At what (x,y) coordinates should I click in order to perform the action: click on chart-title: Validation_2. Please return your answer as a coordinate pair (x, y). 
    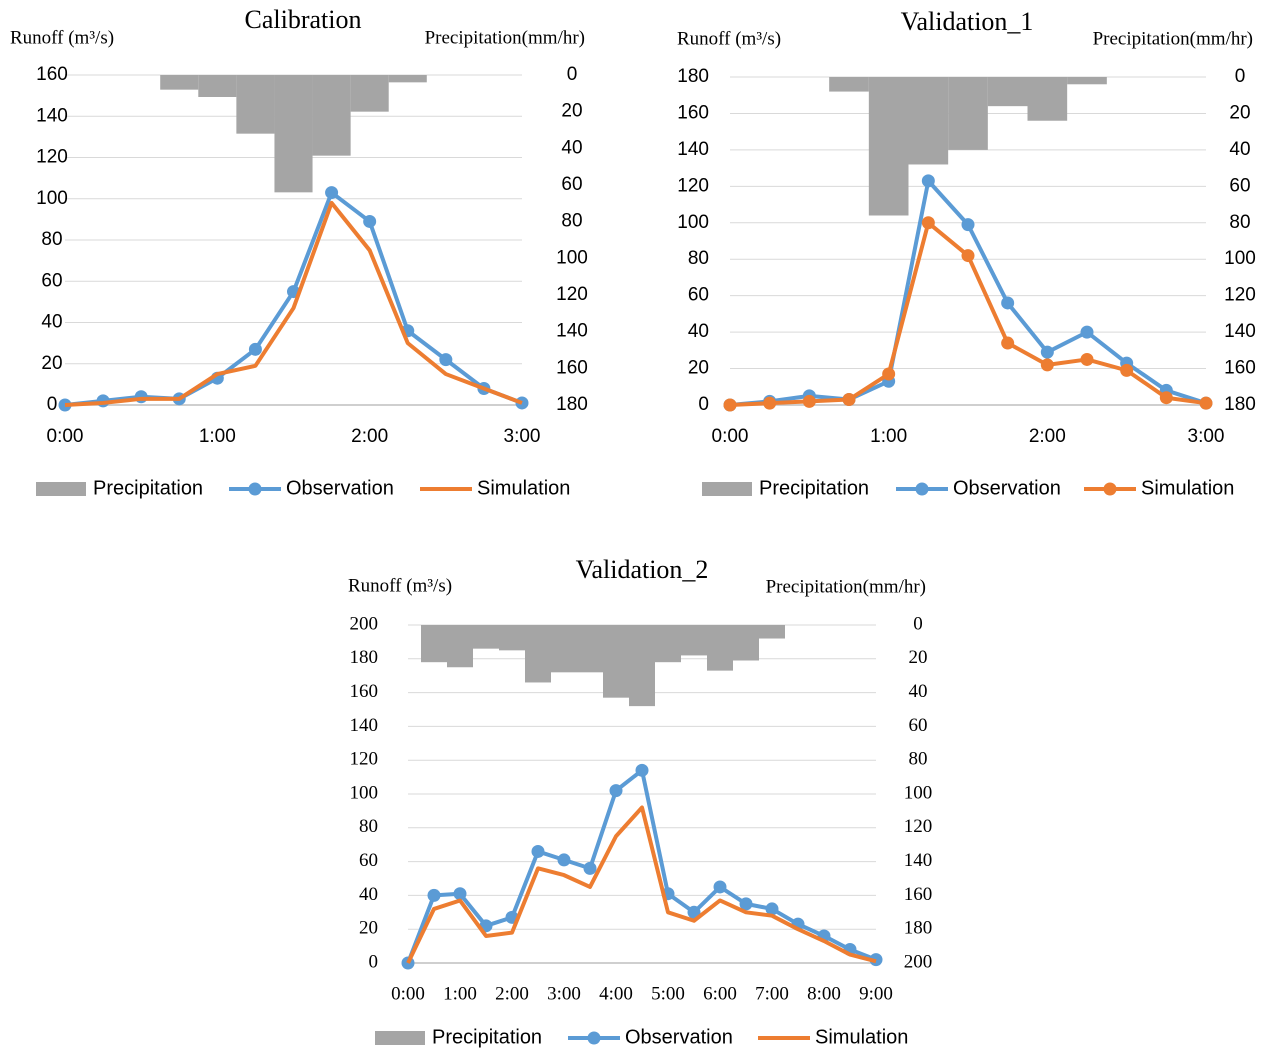
    Looking at the image, I should click on (642, 569).